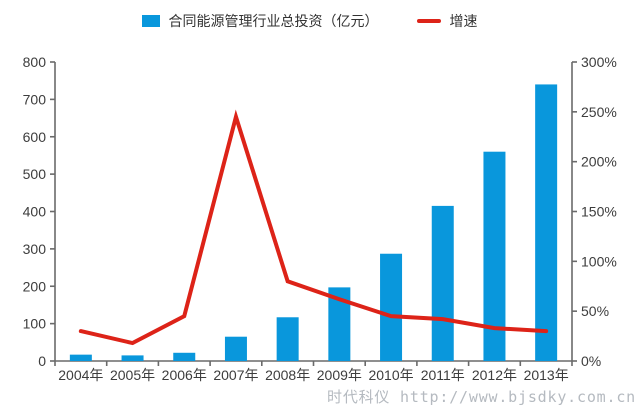  Describe the element at coordinates (235, 348) in the screenshot. I see `bar-2007年` at that location.